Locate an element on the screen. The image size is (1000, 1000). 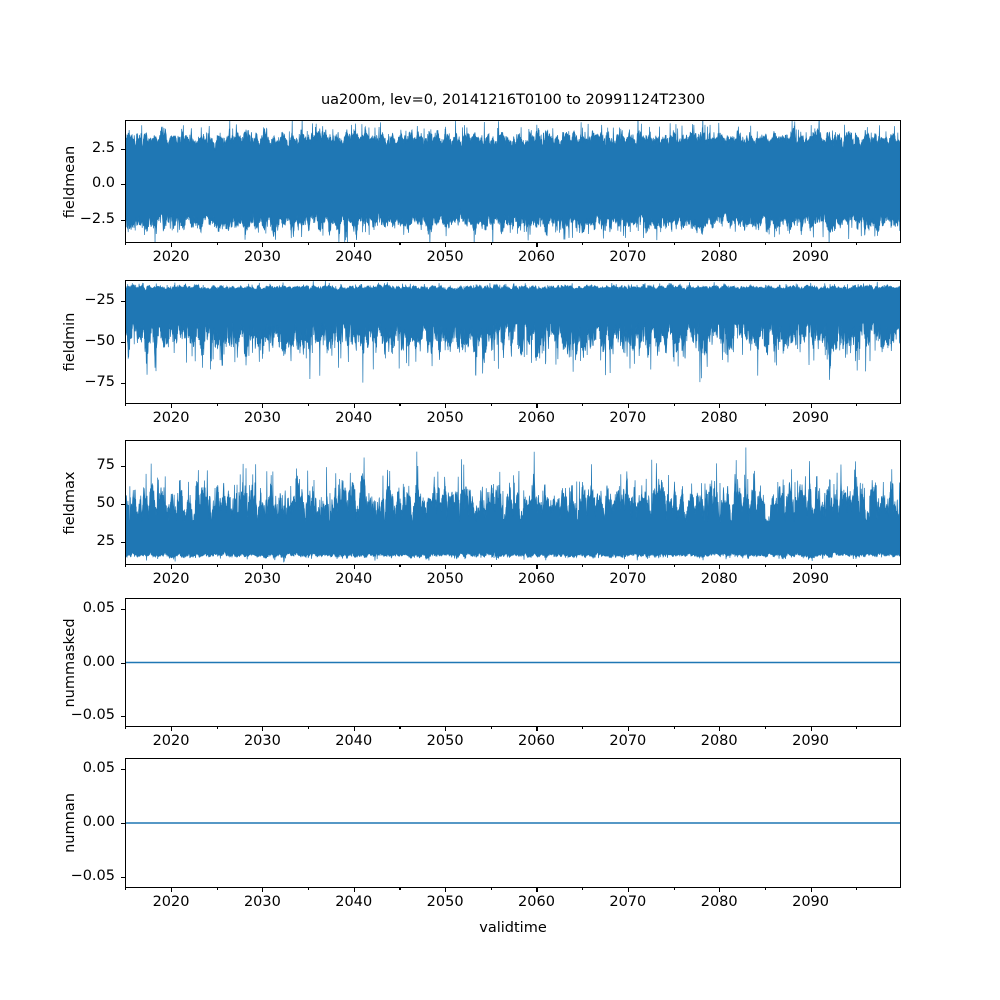
y-axis-label-nummasked: nummasked is located at coordinates (70, 662).